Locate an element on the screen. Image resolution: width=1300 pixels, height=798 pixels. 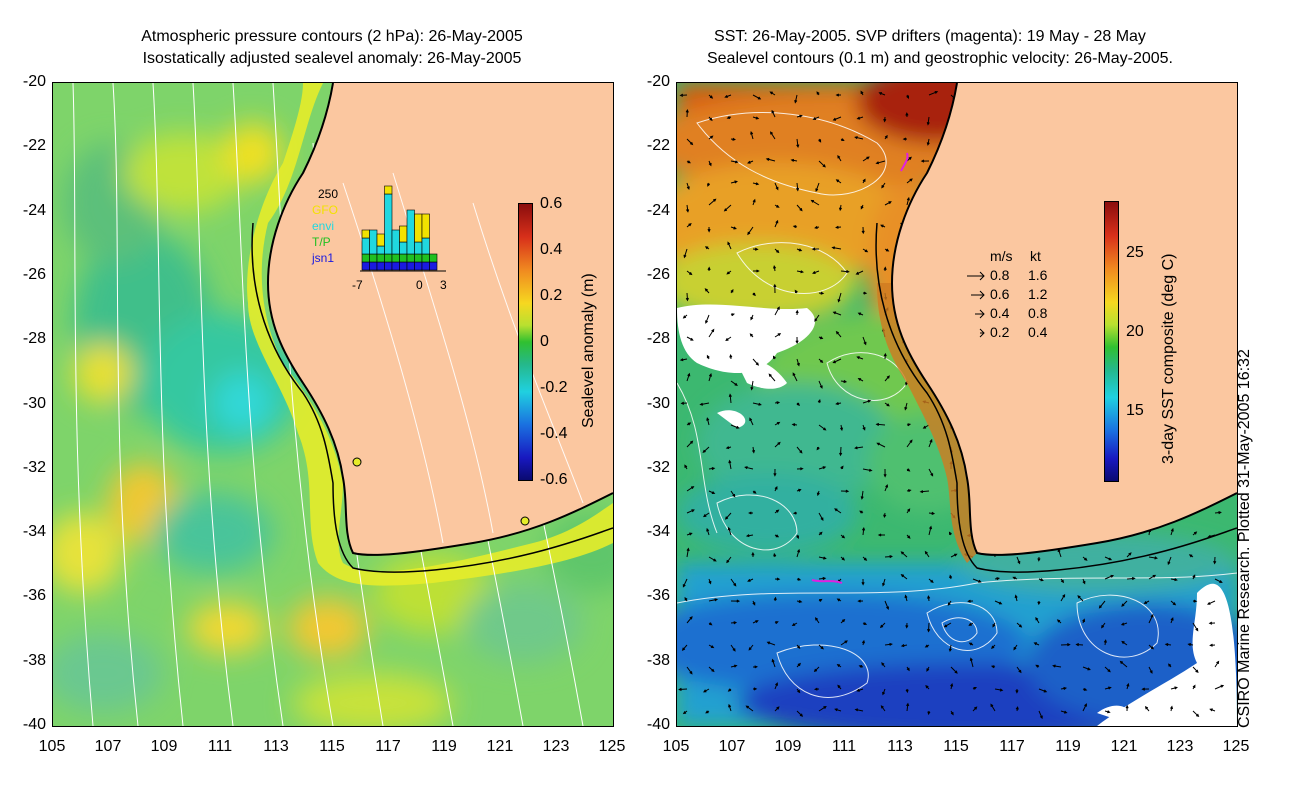
x-axis-tick-label: 109 is located at coordinates (164, 746).